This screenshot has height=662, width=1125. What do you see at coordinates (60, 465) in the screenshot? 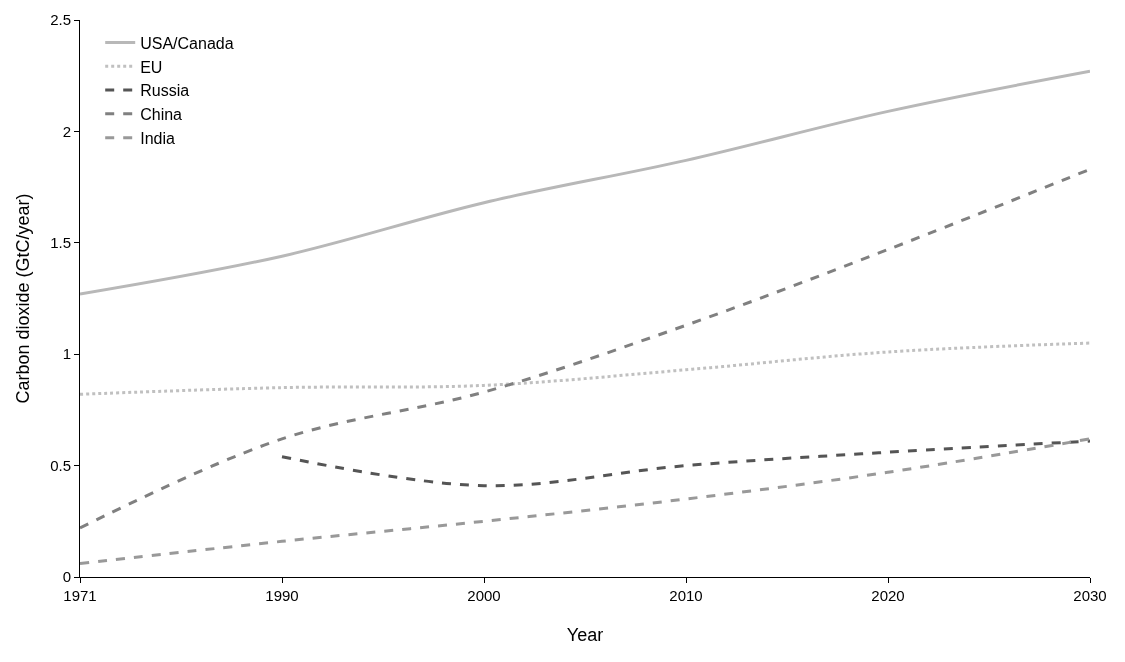
I see `y-tick-label: 0.5` at bounding box center [60, 465].